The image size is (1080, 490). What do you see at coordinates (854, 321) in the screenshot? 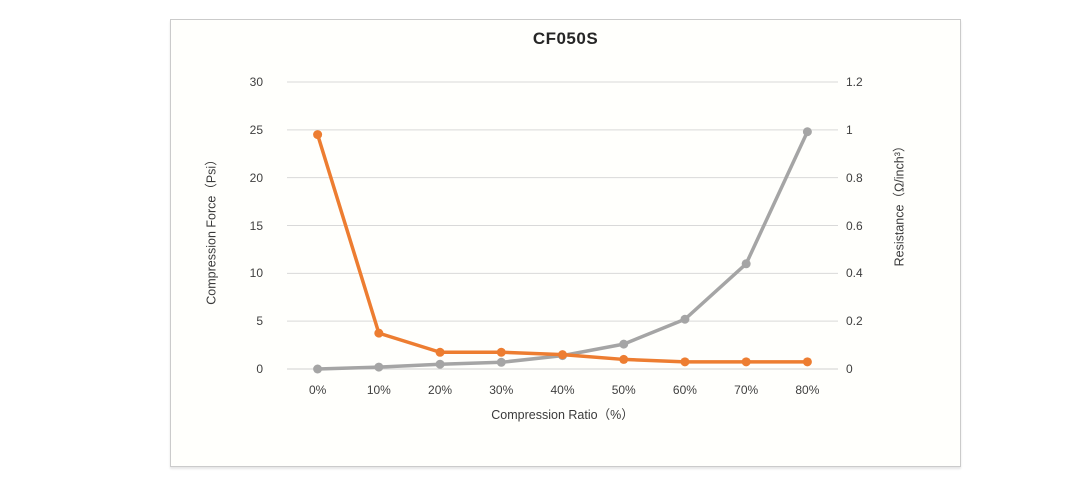
I see `right-axis-tick: 0.2` at bounding box center [854, 321].